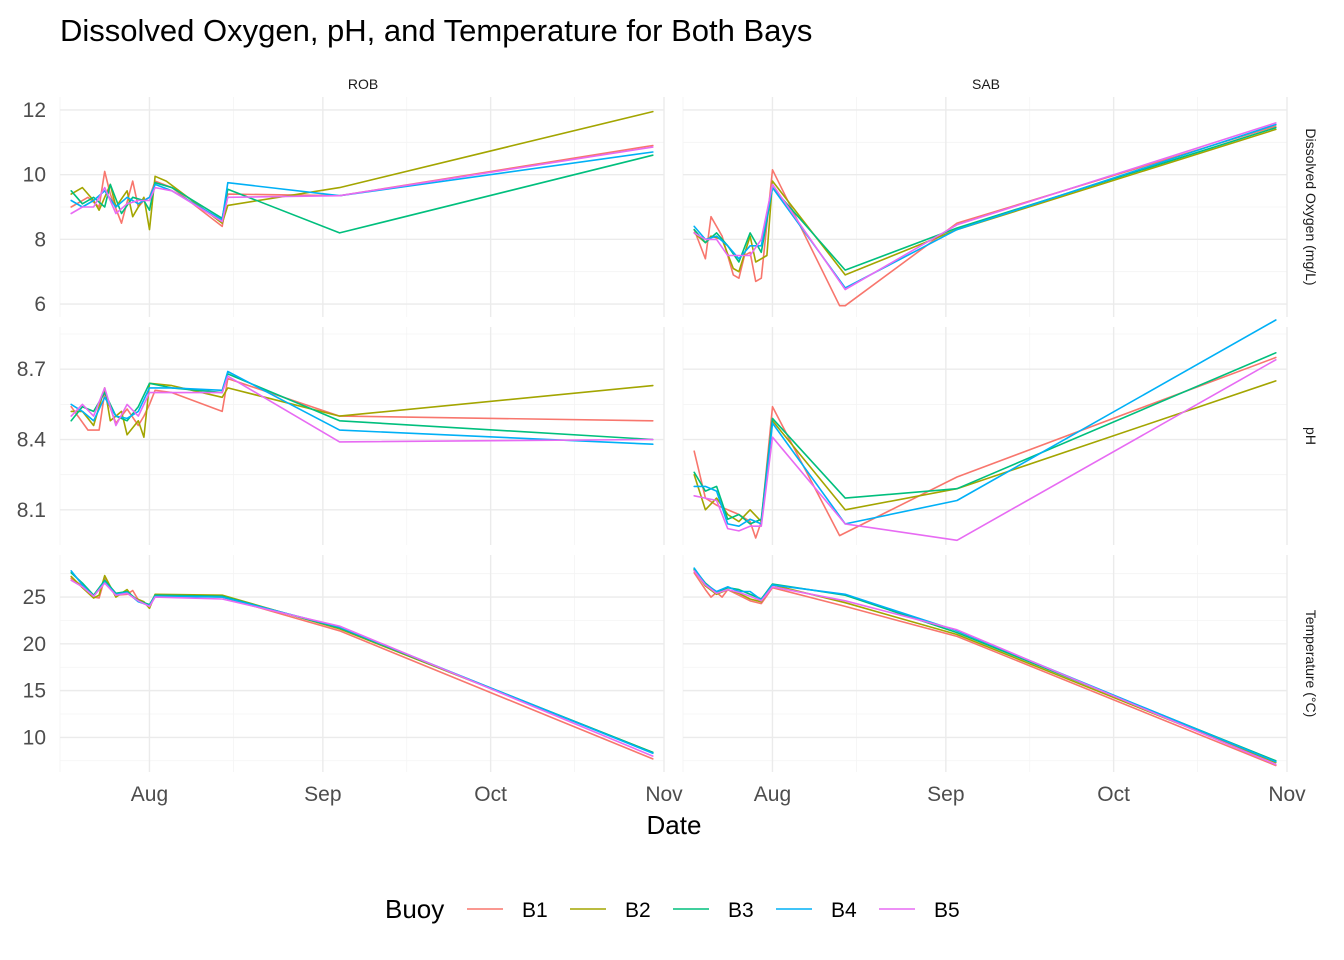 This screenshot has height=960, width=1344. I want to click on row-strip-label: Dissolved Oxygen (mg/L), so click(1311, 206).